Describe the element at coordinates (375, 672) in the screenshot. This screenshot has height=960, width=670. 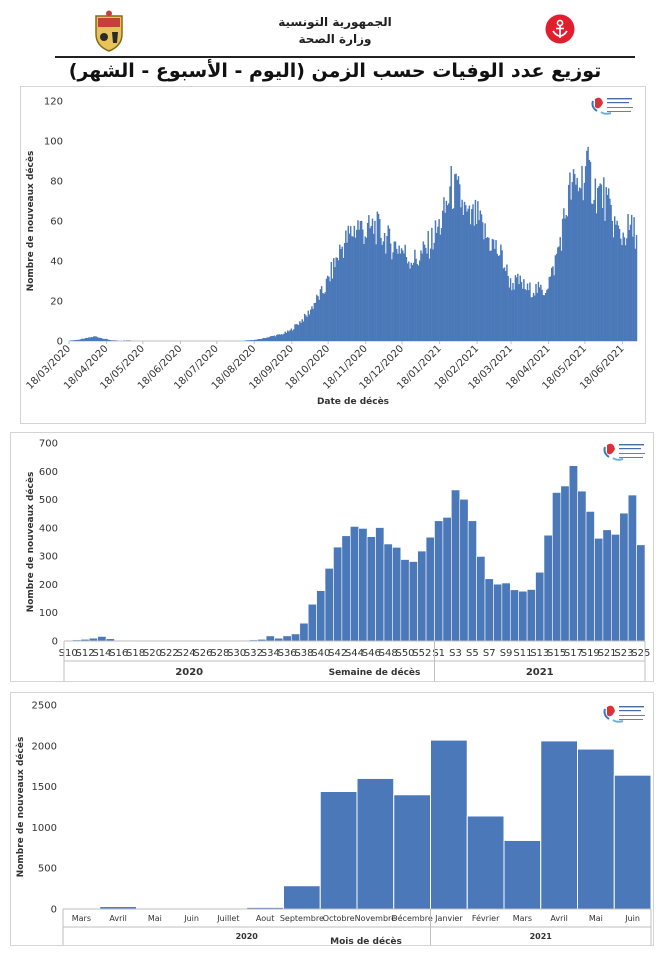
I see `x-axis-title: Semaine de décès` at that location.